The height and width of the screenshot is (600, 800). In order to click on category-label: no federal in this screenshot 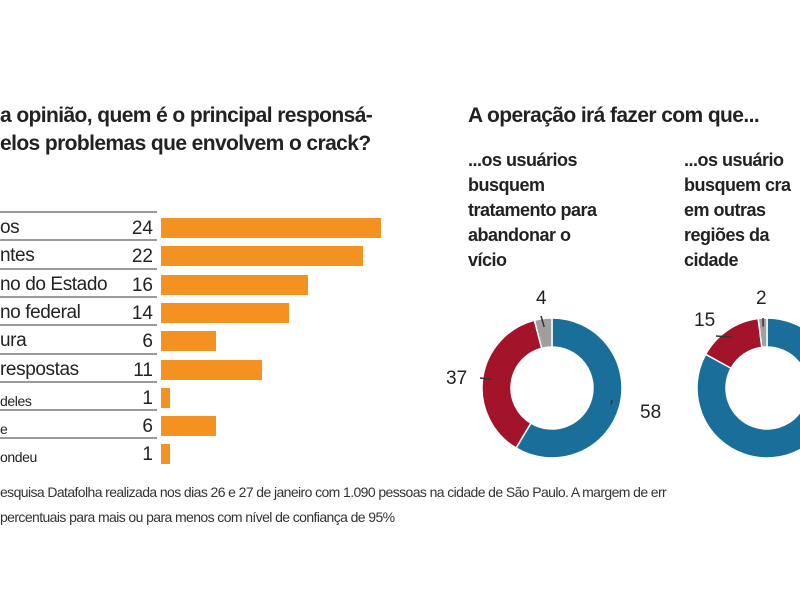, I will do `click(40, 312)`.